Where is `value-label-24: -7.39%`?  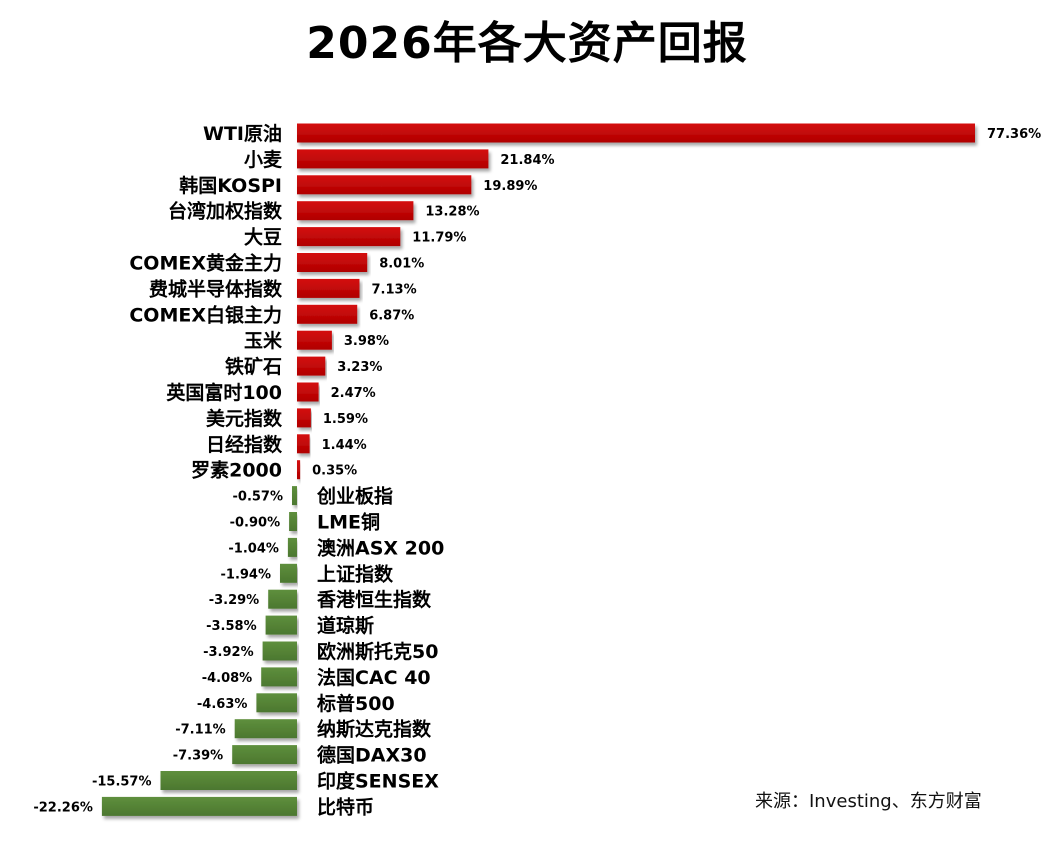 value-label-24: -7.39% is located at coordinates (198, 756).